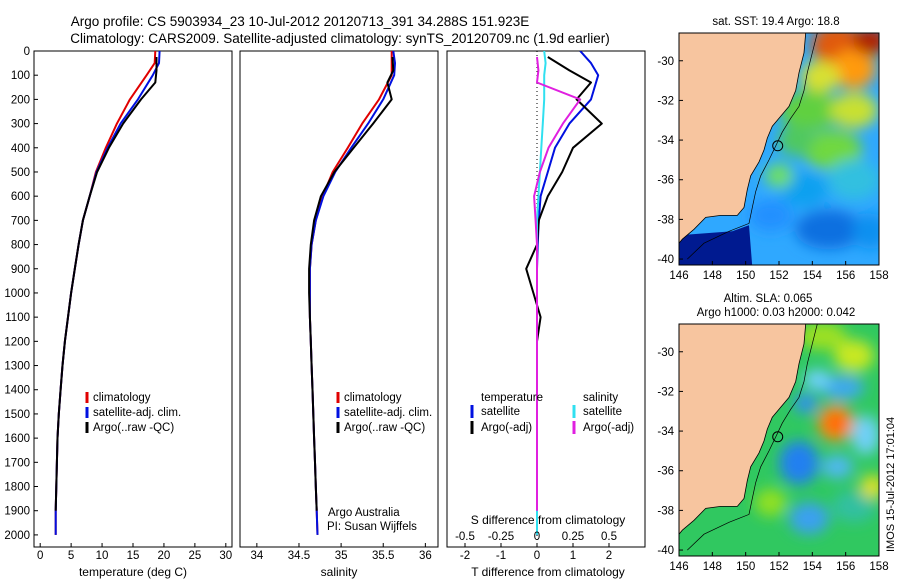 Image resolution: width=900 pixels, height=580 pixels. Describe the element at coordinates (20, 149) in the screenshot. I see `y-tick-label: 400` at that location.